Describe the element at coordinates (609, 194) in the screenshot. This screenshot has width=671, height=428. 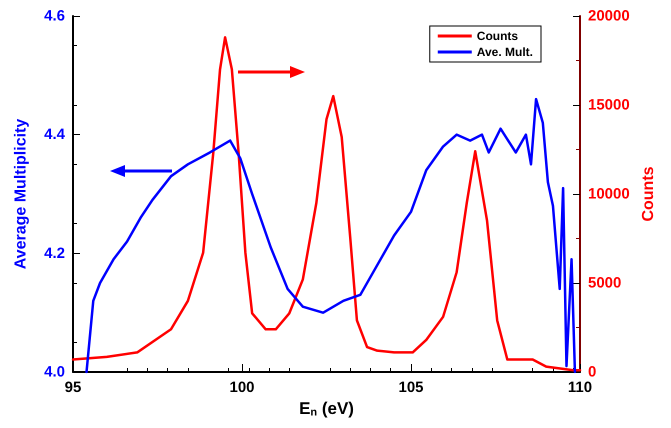
I see `y2-tick-label: 10000` at that location.